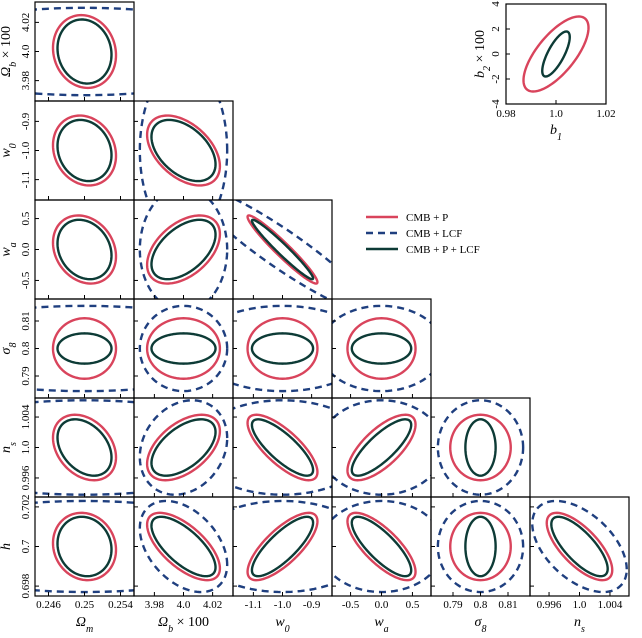 This screenshot has height=638, width=642. What do you see at coordinates (26, 121) in the screenshot?
I see `y-tick-label: -0.9` at bounding box center [26, 121].